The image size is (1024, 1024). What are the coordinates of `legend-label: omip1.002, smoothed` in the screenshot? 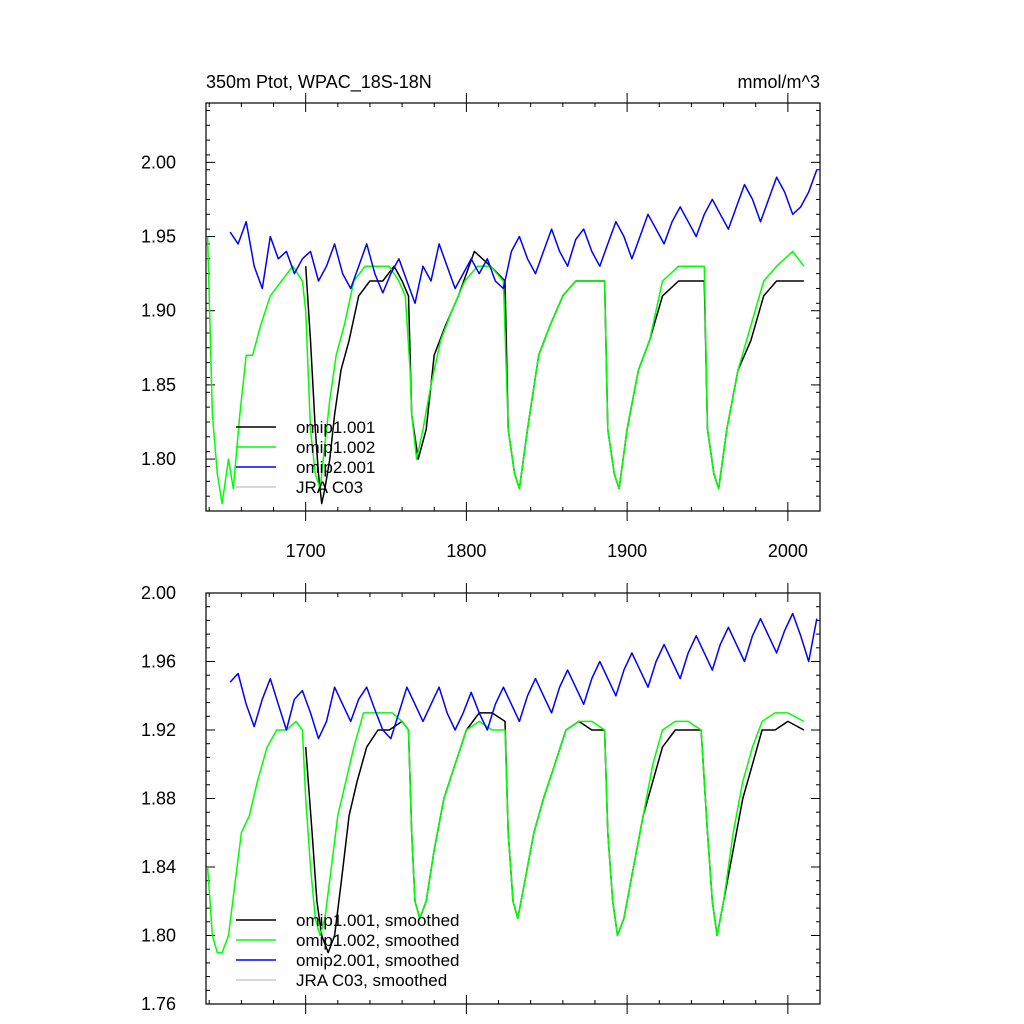 It's located at (378, 940).